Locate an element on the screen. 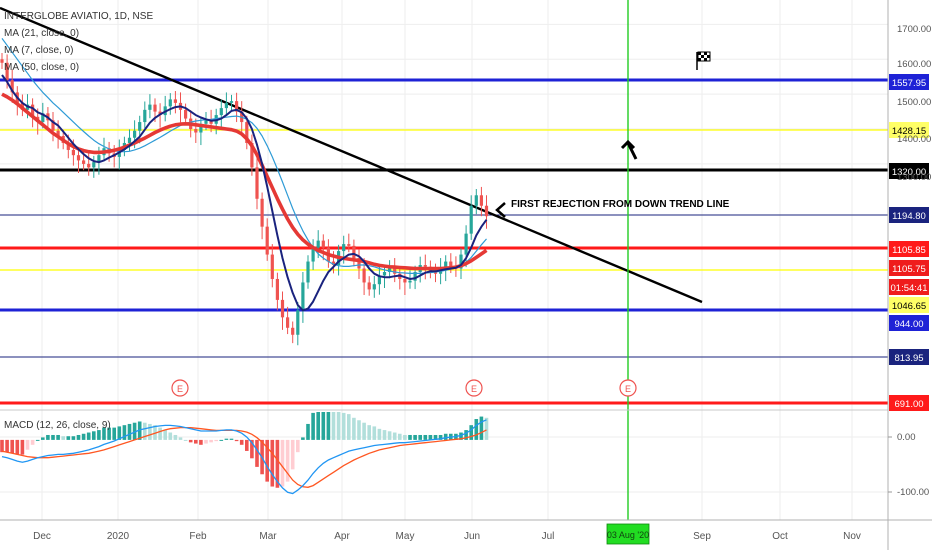  svg-text: 01:54:41 is located at coordinates (909, 288).